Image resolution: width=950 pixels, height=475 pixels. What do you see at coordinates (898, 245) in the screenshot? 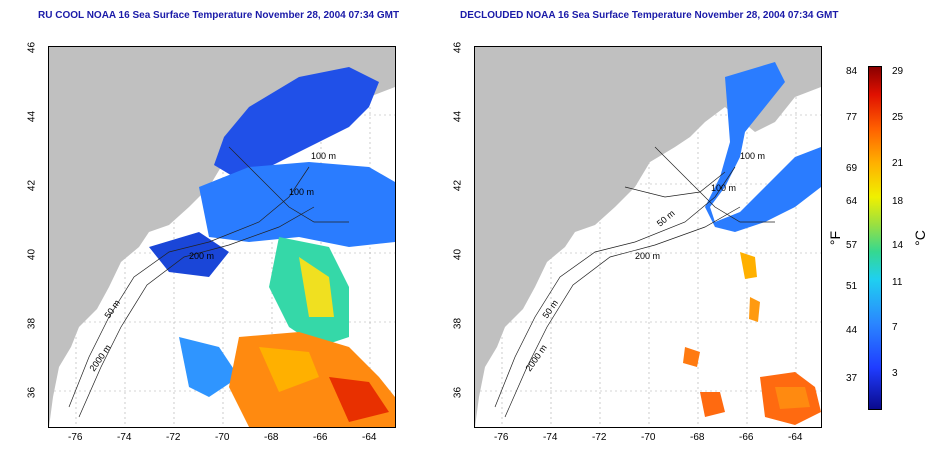
I see `c-tick: 14` at bounding box center [898, 245].